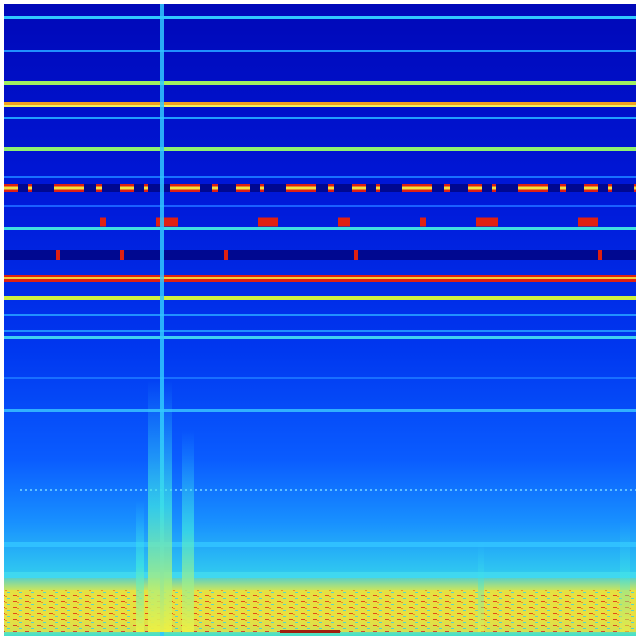 The width and height of the screenshot is (640, 640). I want to click on noise-band, so click(320, 611).